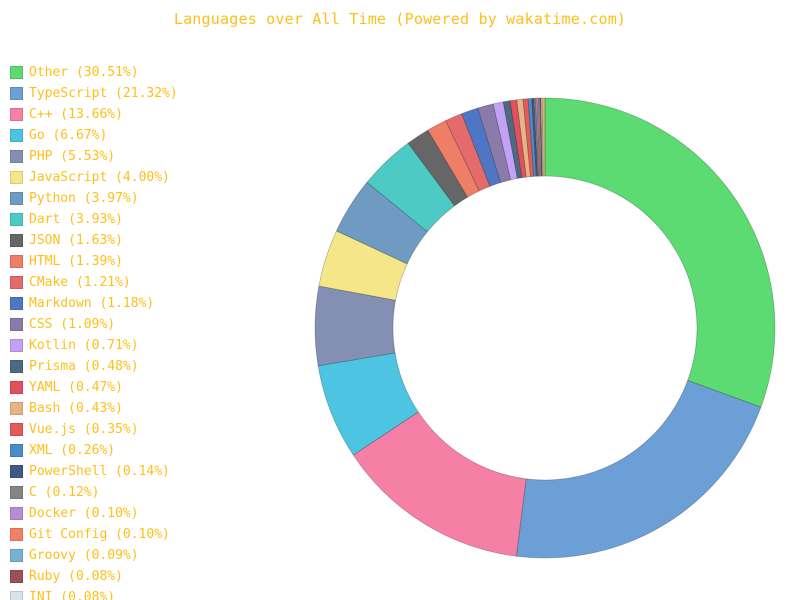  What do you see at coordinates (84, 345) in the screenshot?
I see `legend-label: Kotlin (0.71%)` at bounding box center [84, 345].